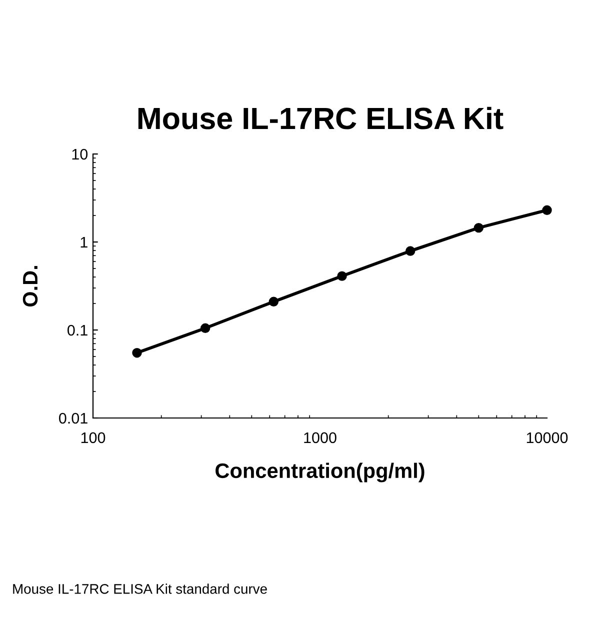 Image resolution: width=600 pixels, height=635 pixels. Describe the element at coordinates (78, 330) in the screenshot. I see `y-tick-label: 0.1` at that location.